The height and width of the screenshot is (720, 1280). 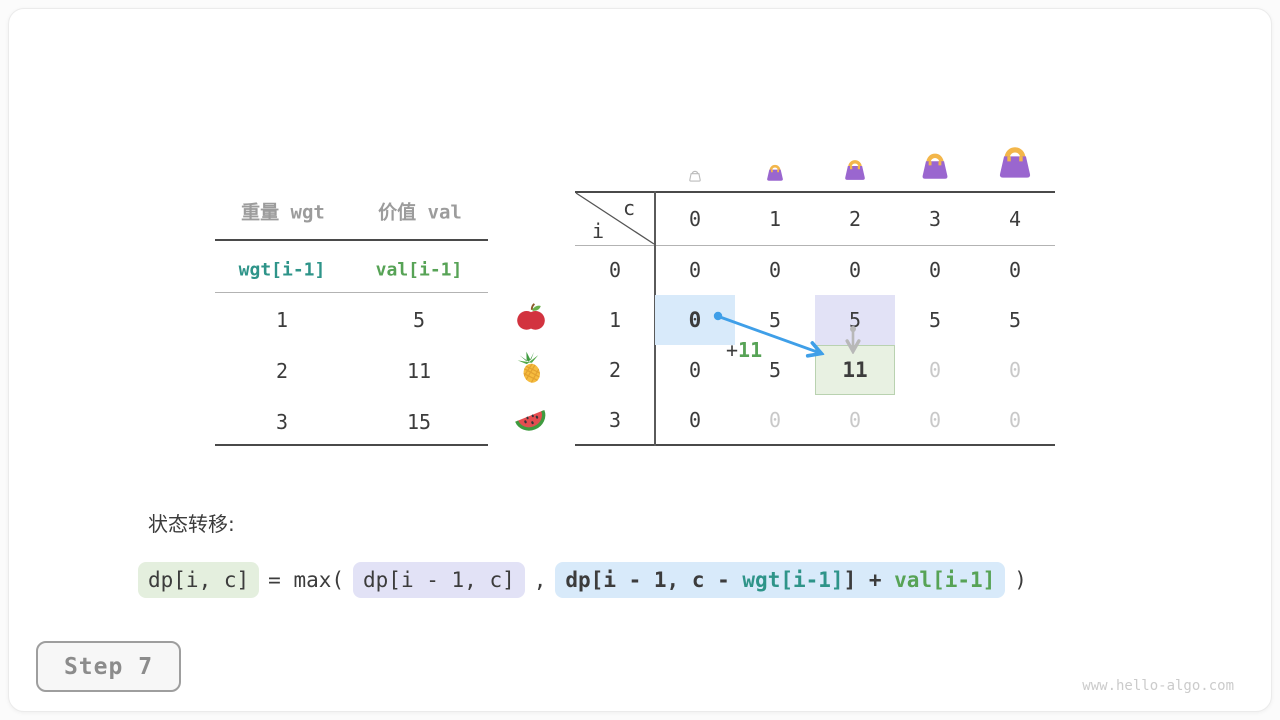 I want to click on annotation-plus: +, so click(x=732, y=350).